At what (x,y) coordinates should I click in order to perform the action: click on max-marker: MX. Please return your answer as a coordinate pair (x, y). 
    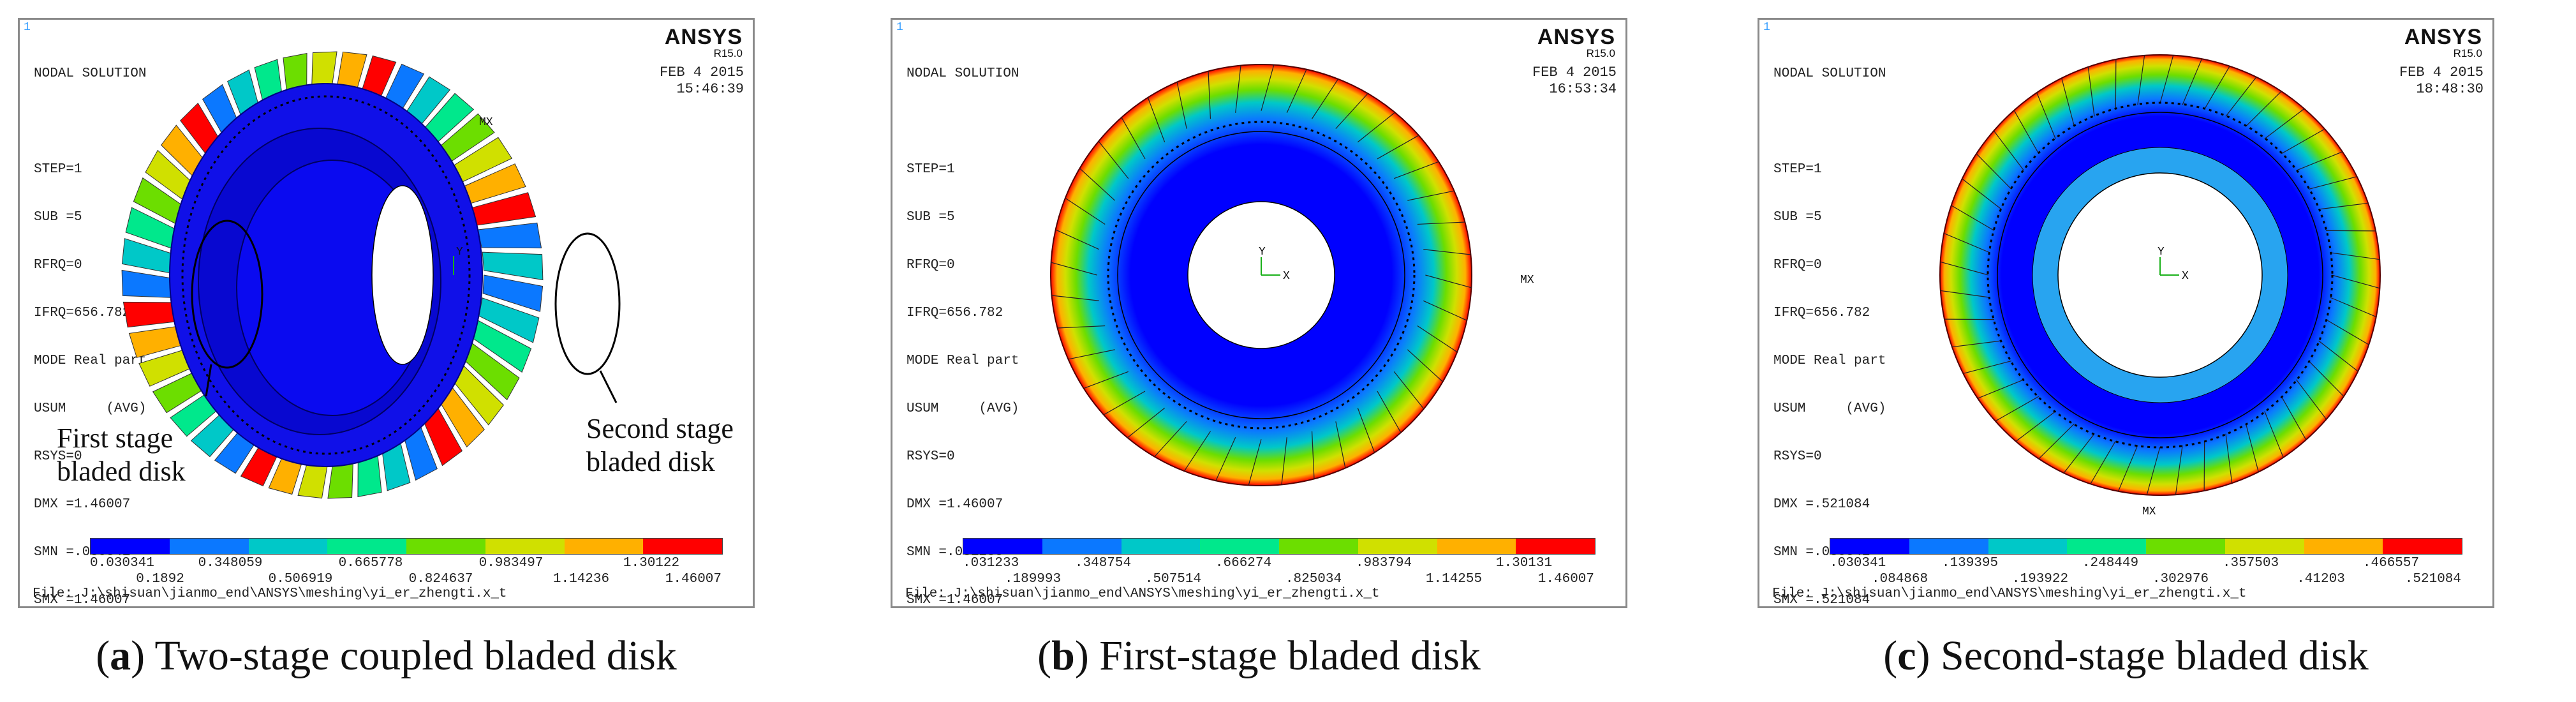
    Looking at the image, I should click on (1527, 280).